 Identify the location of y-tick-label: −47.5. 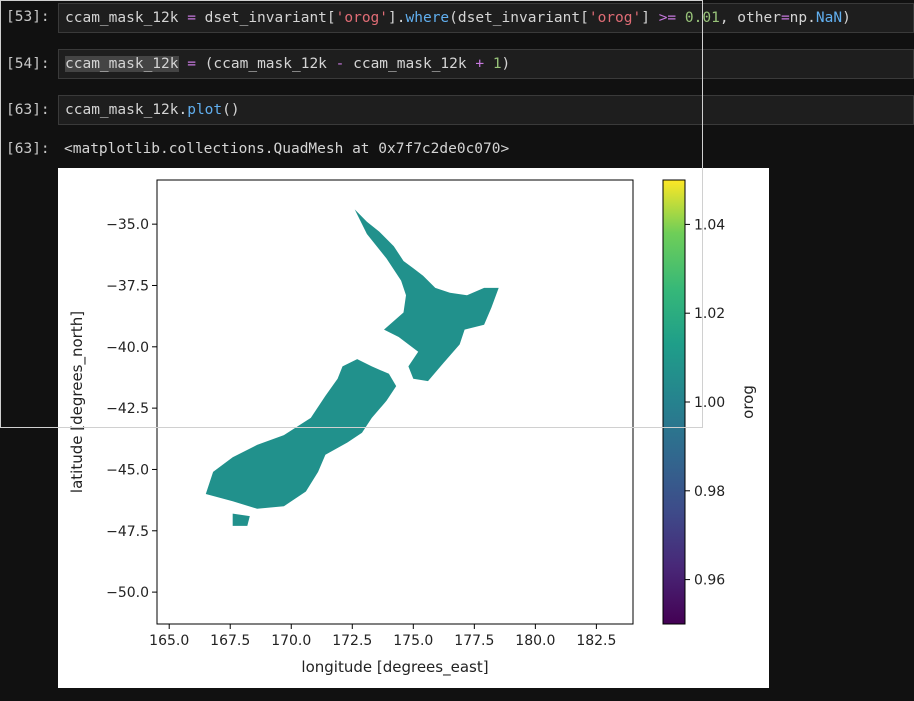
(127, 532).